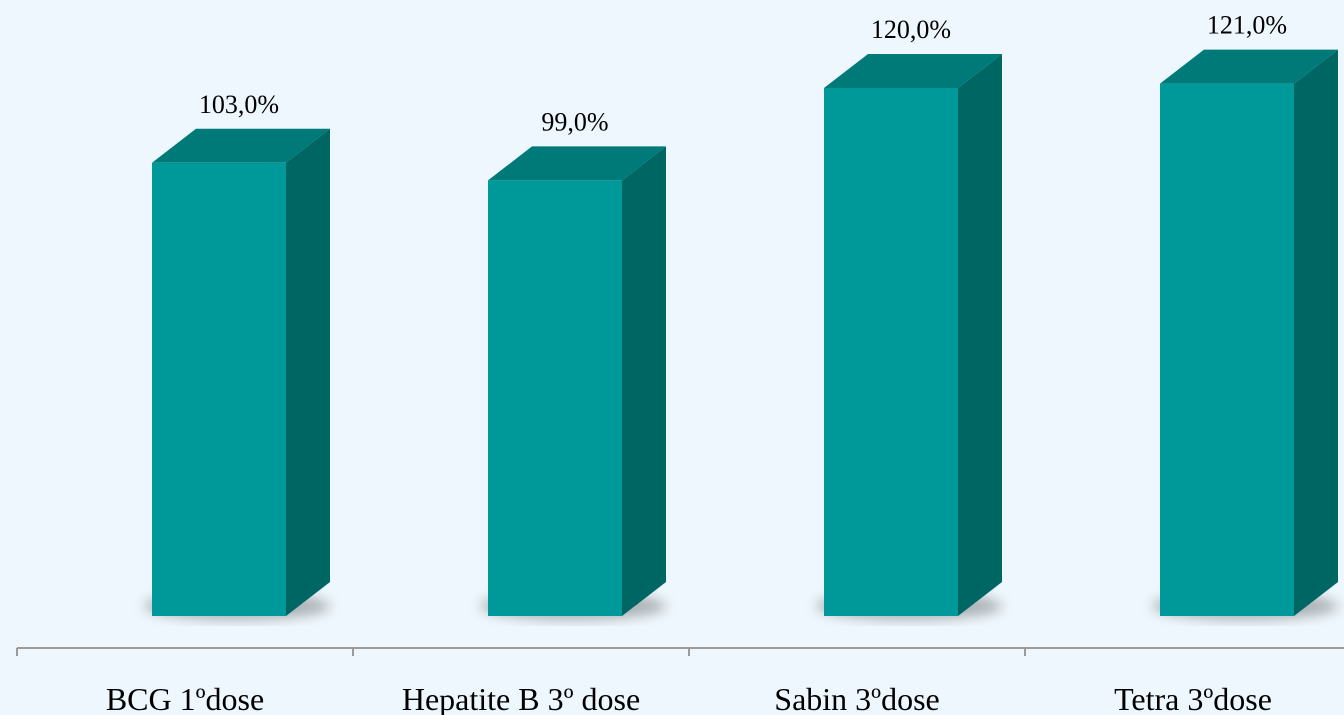 The width and height of the screenshot is (1344, 715). I want to click on data-label-2: 99,0%, so click(574, 121).